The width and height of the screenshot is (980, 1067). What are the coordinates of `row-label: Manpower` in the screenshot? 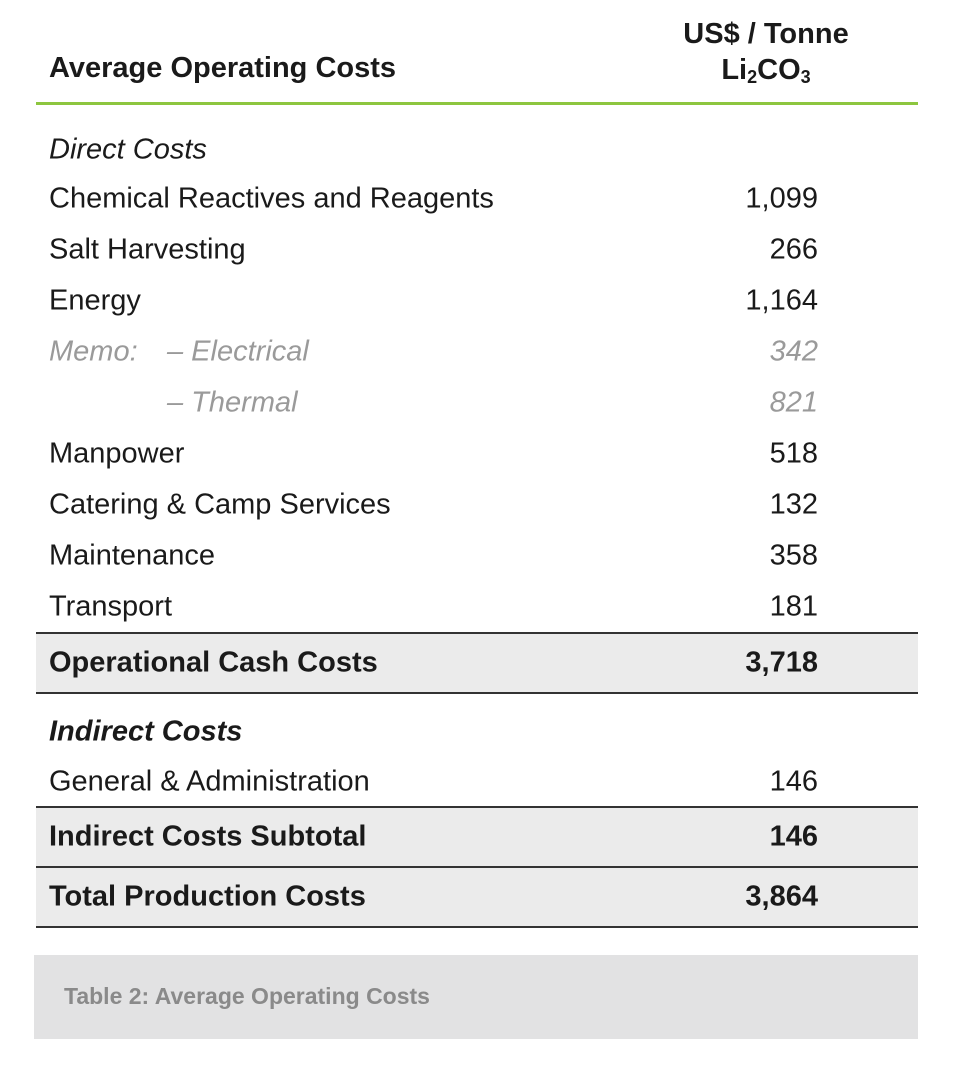 It's located at (117, 453).